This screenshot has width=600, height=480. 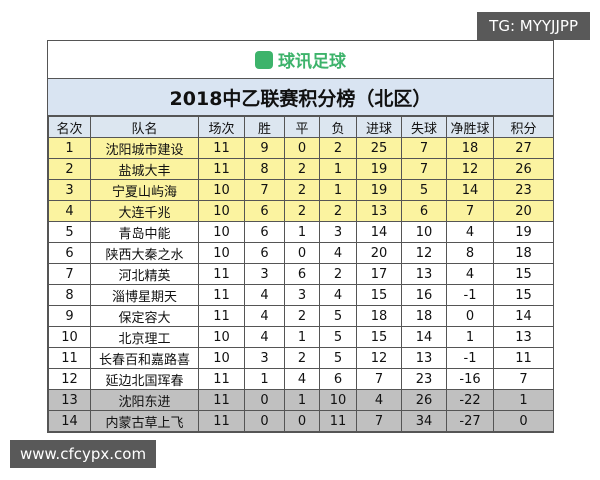 I want to click on cell: 河北精英, so click(x=144, y=274).